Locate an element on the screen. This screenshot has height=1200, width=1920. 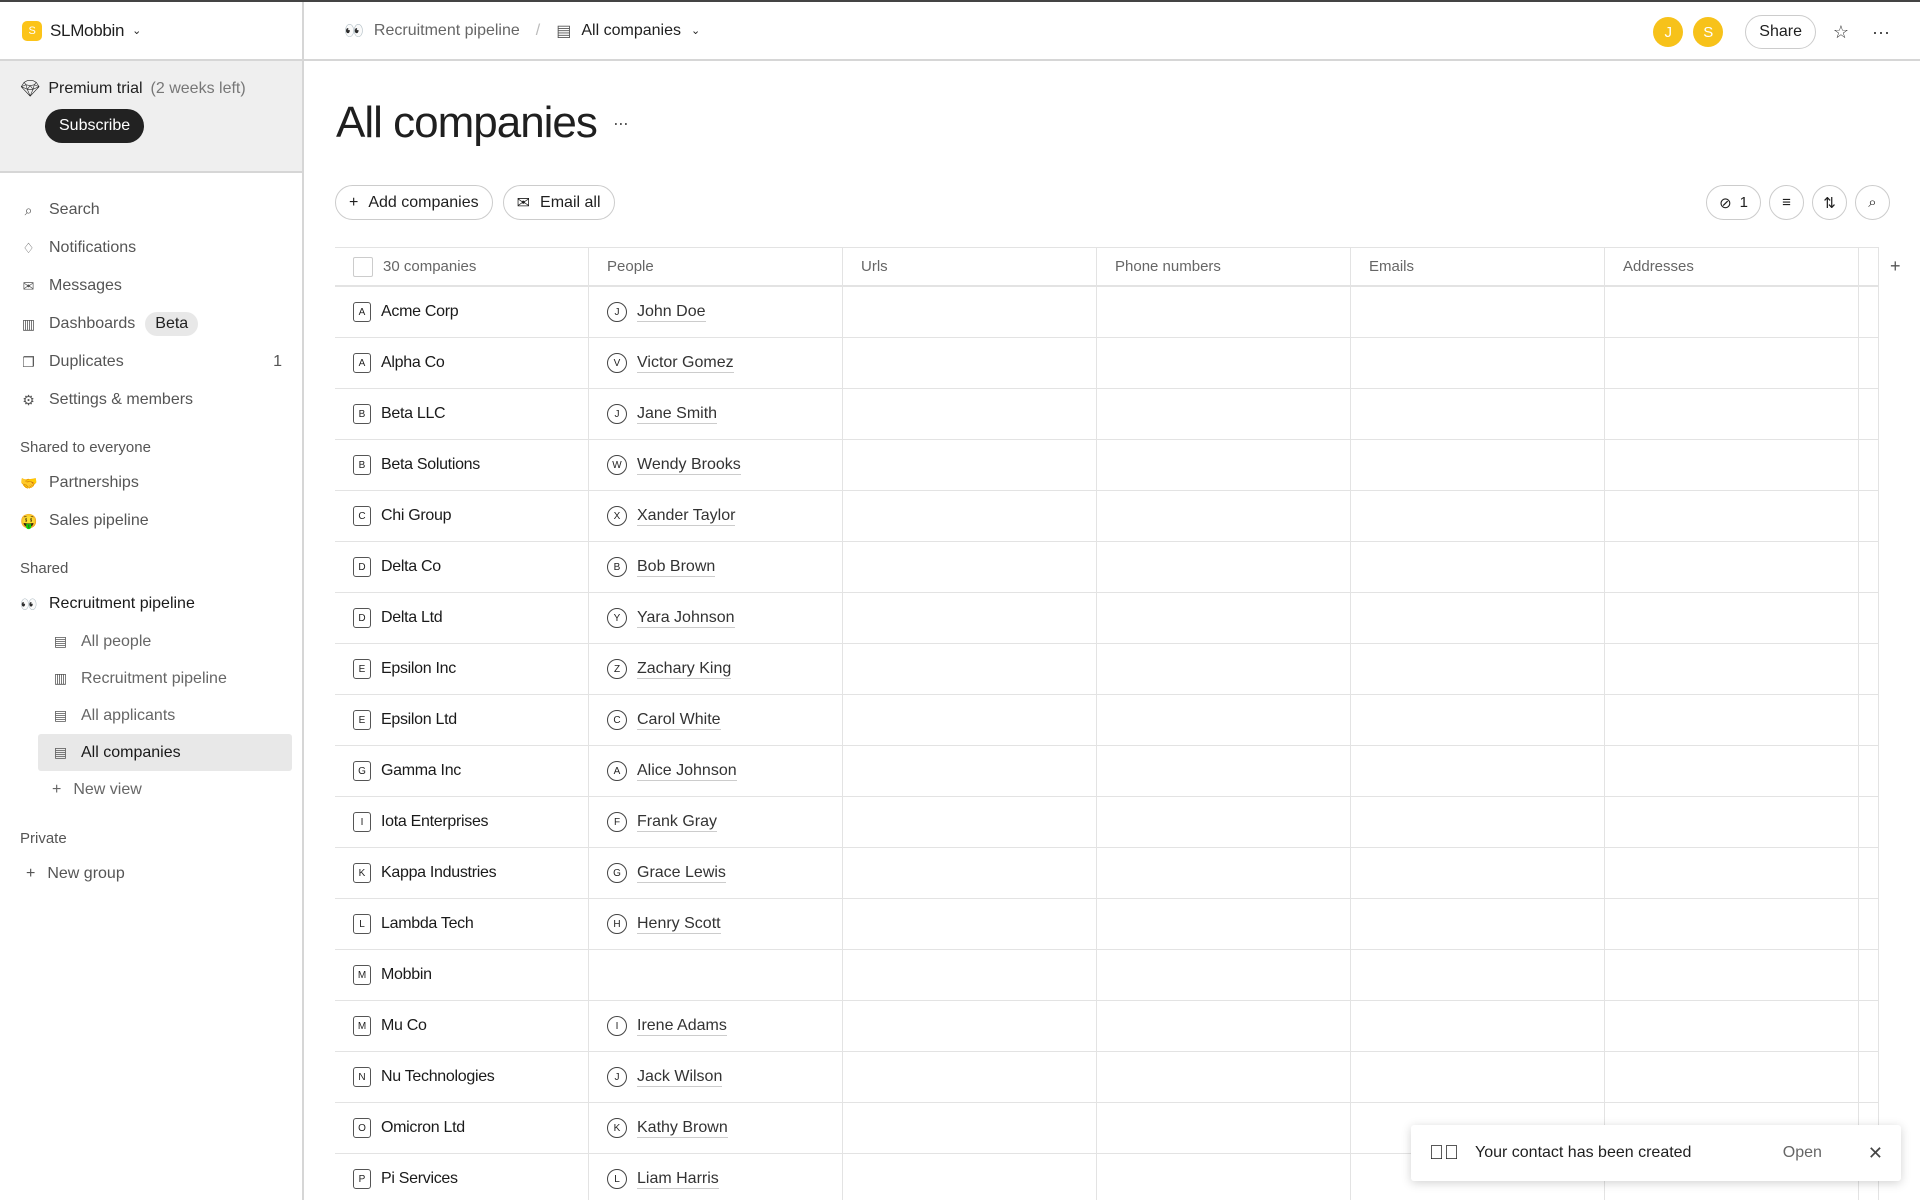
column-header: Addresses is located at coordinates (1732, 266).